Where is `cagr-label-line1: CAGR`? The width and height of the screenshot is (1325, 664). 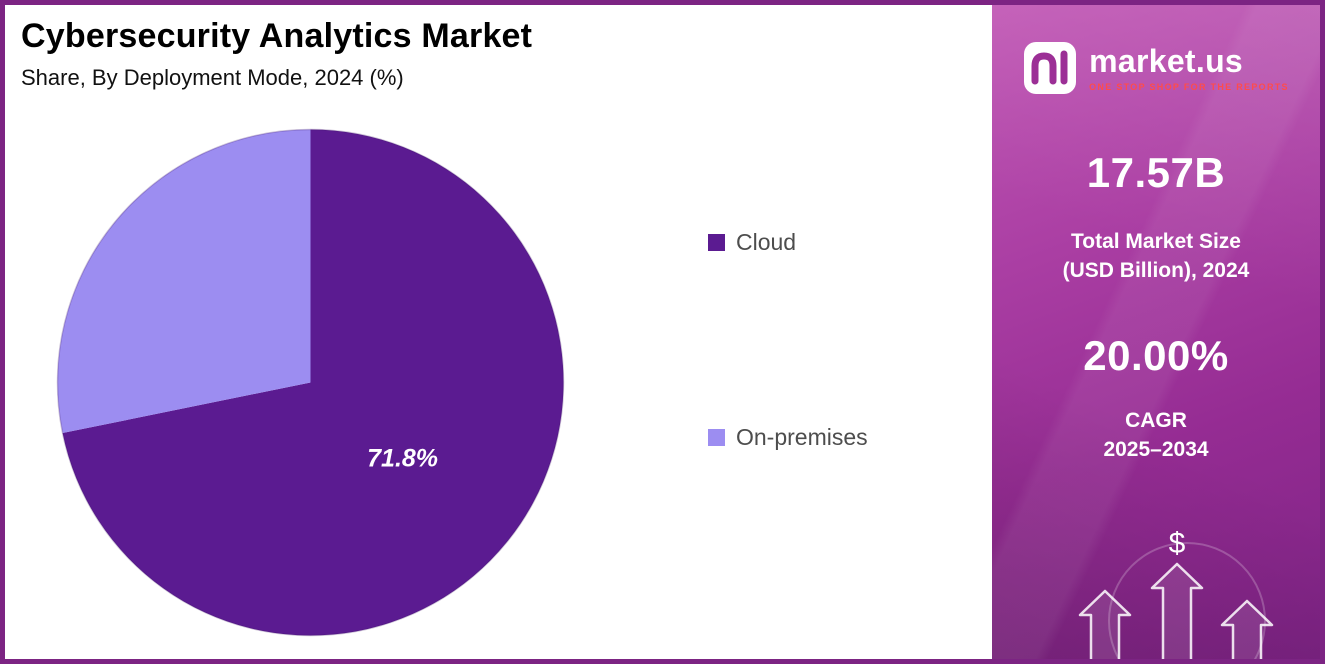 cagr-label-line1: CAGR is located at coordinates (1156, 420).